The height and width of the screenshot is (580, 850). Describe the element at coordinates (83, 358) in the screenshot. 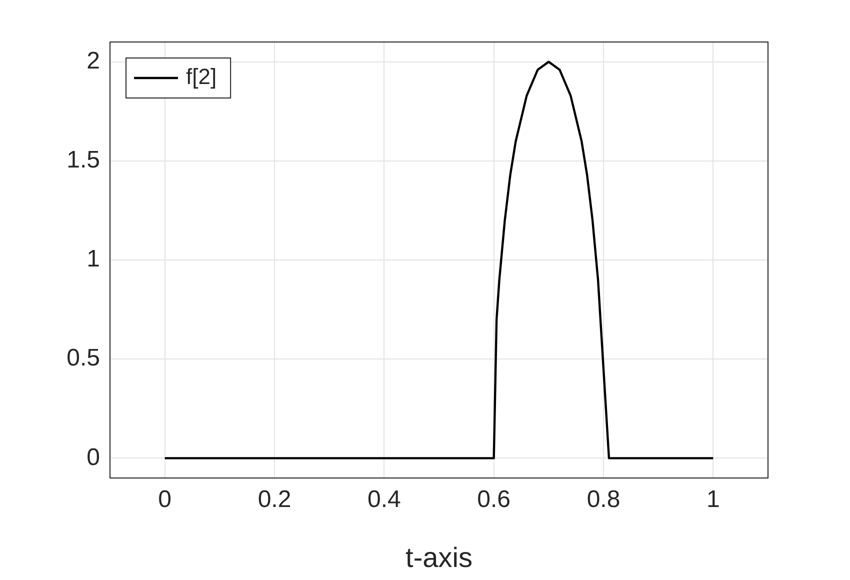

I see `y-tick-label: 0.5` at that location.